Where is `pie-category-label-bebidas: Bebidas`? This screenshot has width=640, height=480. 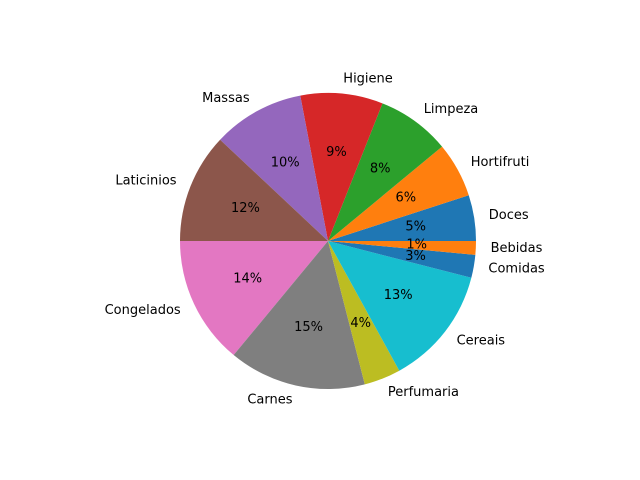 pie-category-label-bebidas: Bebidas is located at coordinates (517, 248).